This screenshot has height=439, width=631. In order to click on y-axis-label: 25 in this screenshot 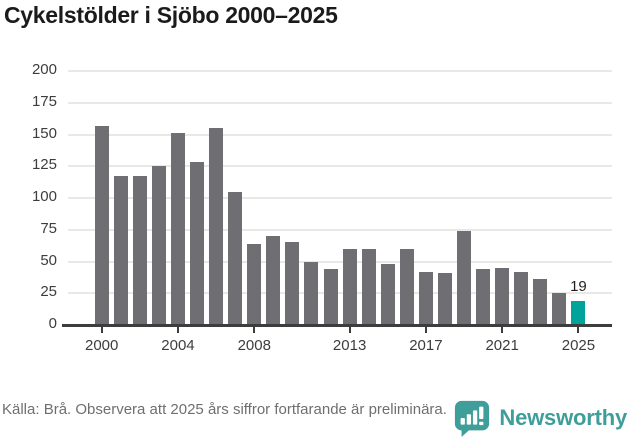, I will do `click(48, 292)`.